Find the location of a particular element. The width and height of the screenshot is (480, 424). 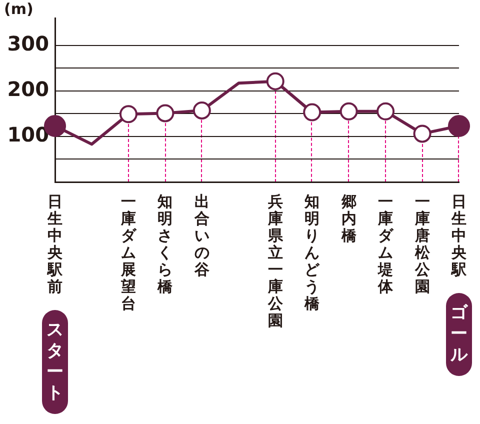

y-tick-label: 300 is located at coordinates (28, 44).